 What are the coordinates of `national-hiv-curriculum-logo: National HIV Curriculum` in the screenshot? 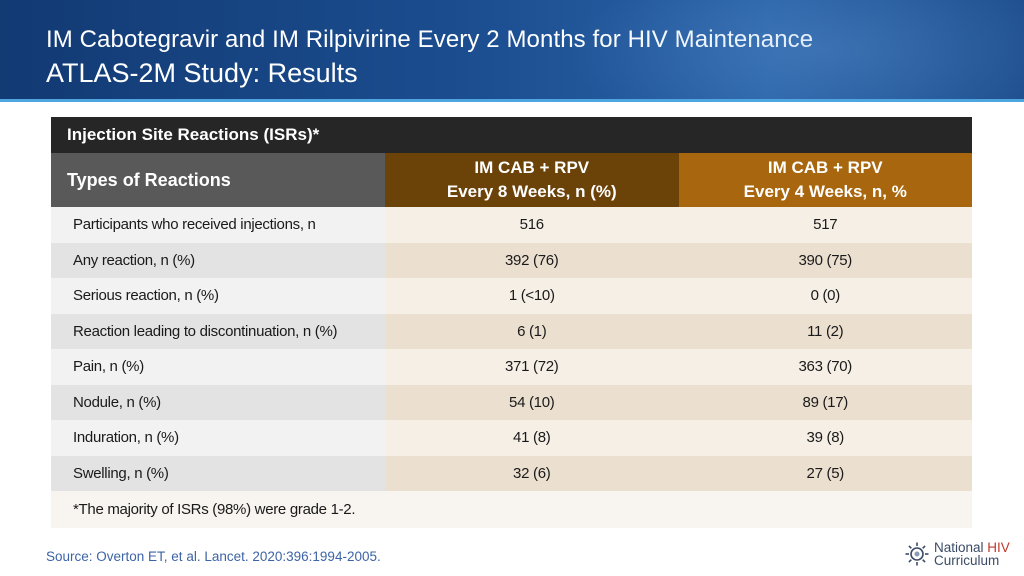 It's located at (957, 554).